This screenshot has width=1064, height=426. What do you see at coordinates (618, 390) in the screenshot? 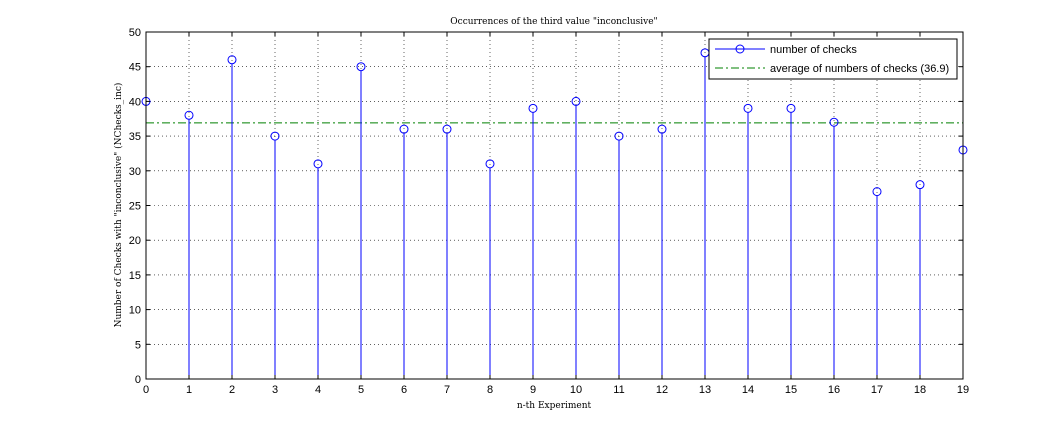
I see `x-tick-label: 11` at bounding box center [618, 390].